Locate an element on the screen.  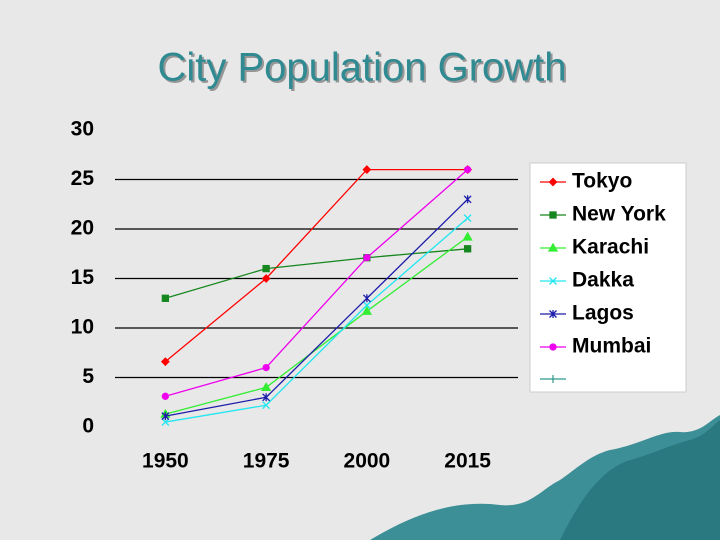
title-shadow: City Population Growth is located at coordinates (363, 70).